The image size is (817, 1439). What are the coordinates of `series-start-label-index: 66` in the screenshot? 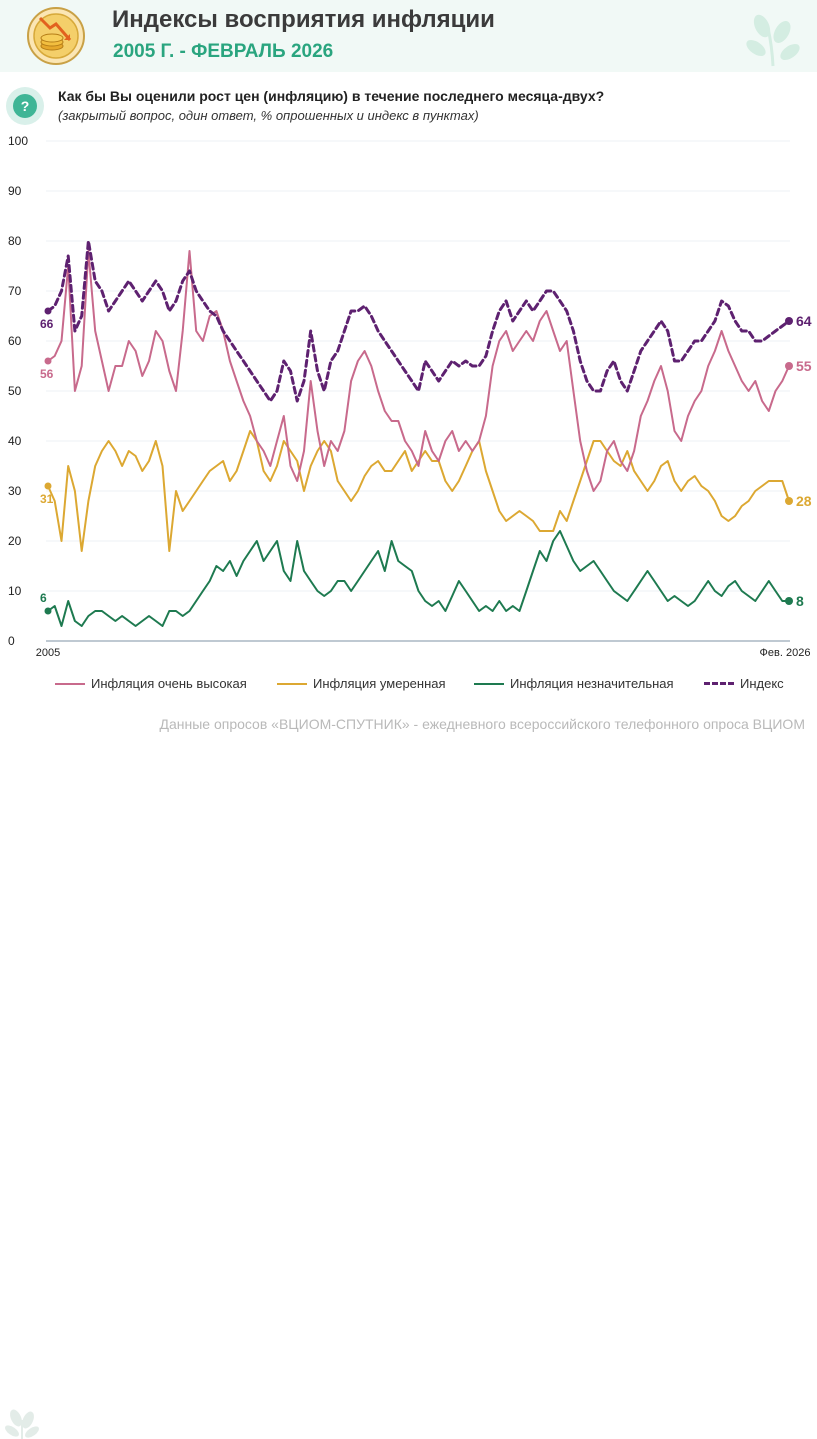 It's located at (47, 324).